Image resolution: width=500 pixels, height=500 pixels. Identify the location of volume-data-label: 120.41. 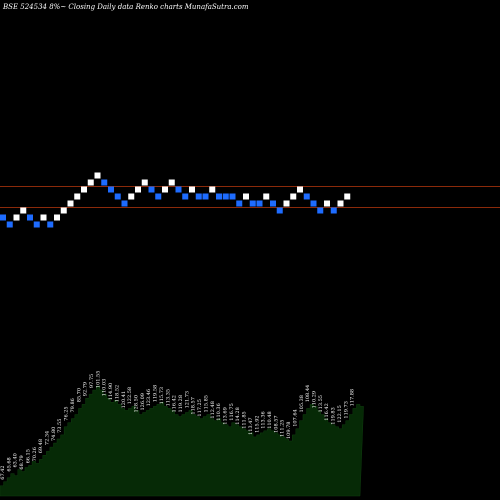
(124, 400).